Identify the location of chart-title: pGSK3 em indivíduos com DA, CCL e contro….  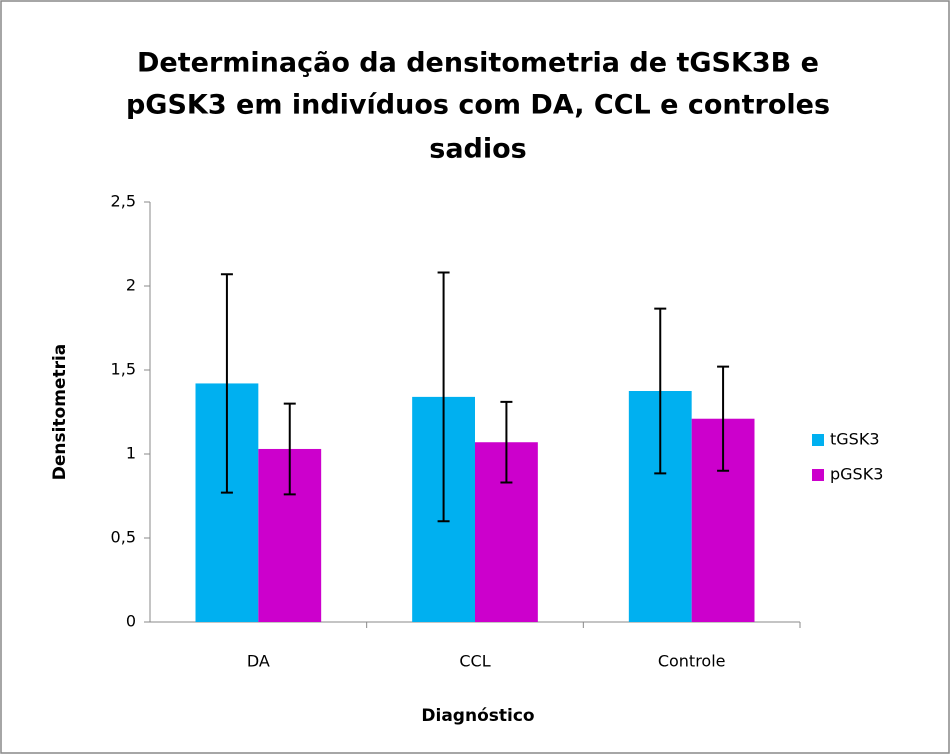
(478, 105).